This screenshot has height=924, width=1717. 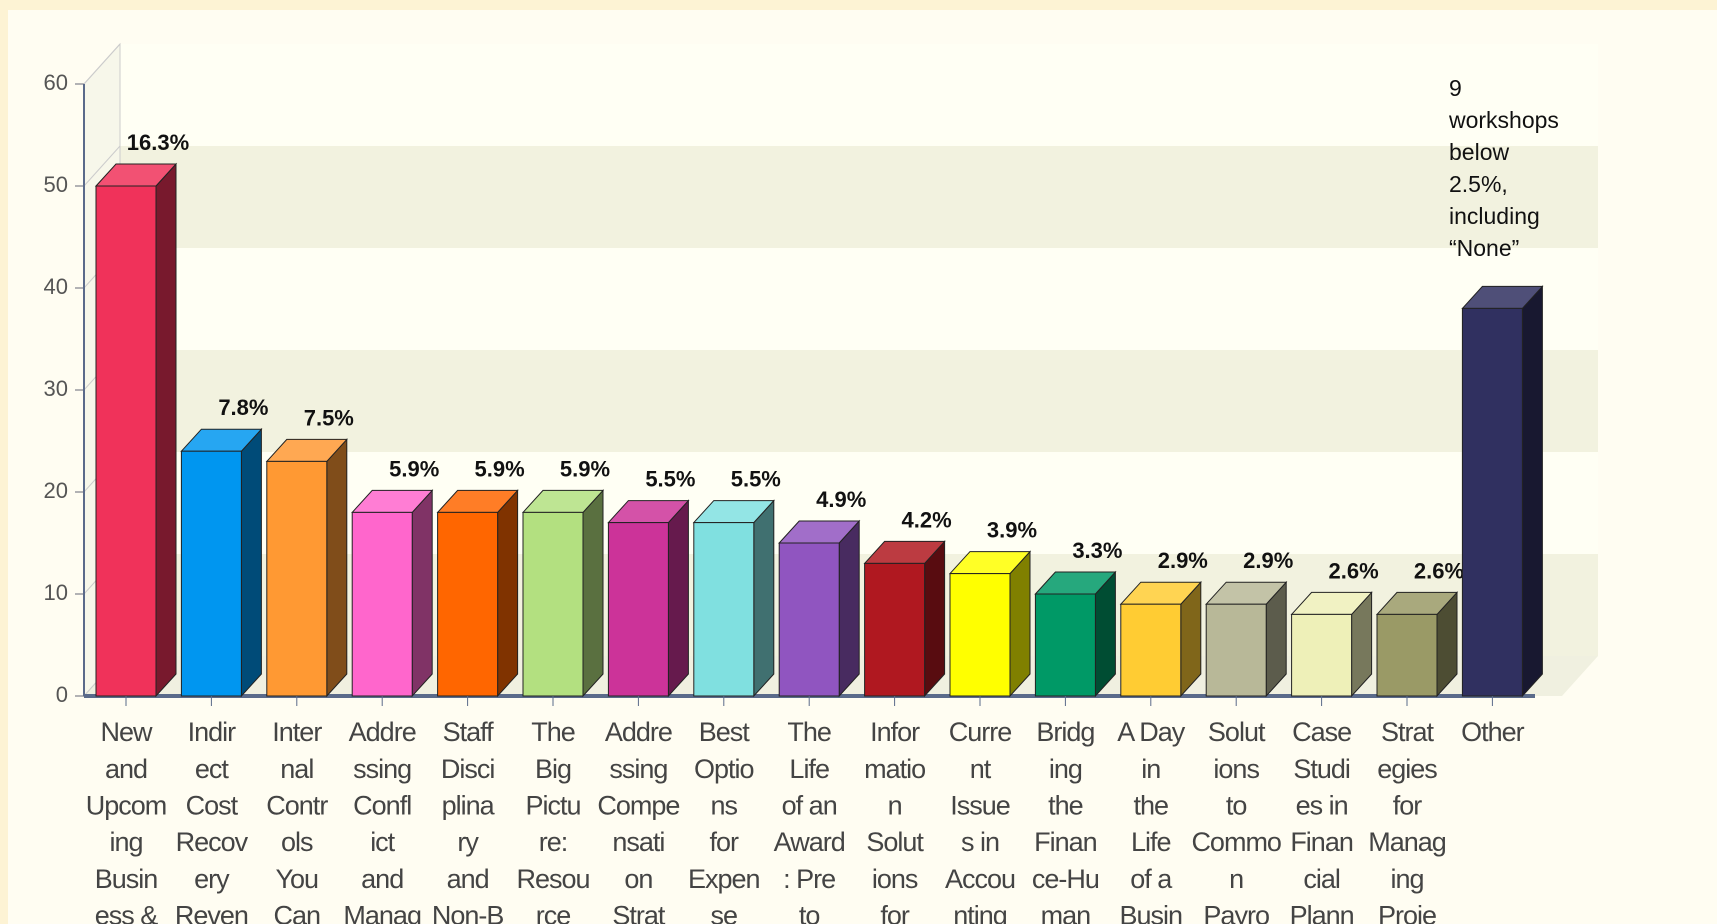 I want to click on x-tick-label: nting, so click(x=980, y=912).